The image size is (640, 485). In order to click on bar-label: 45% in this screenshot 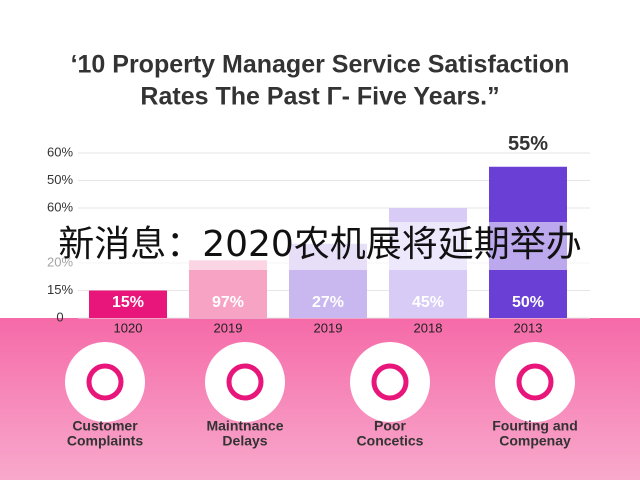, I will do `click(428, 302)`.